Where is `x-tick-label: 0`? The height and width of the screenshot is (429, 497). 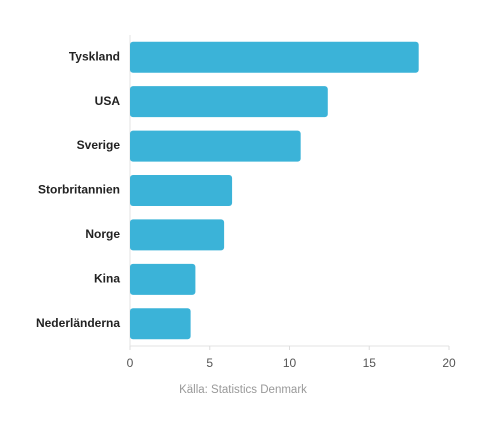 x-tick-label: 0 is located at coordinates (130, 363).